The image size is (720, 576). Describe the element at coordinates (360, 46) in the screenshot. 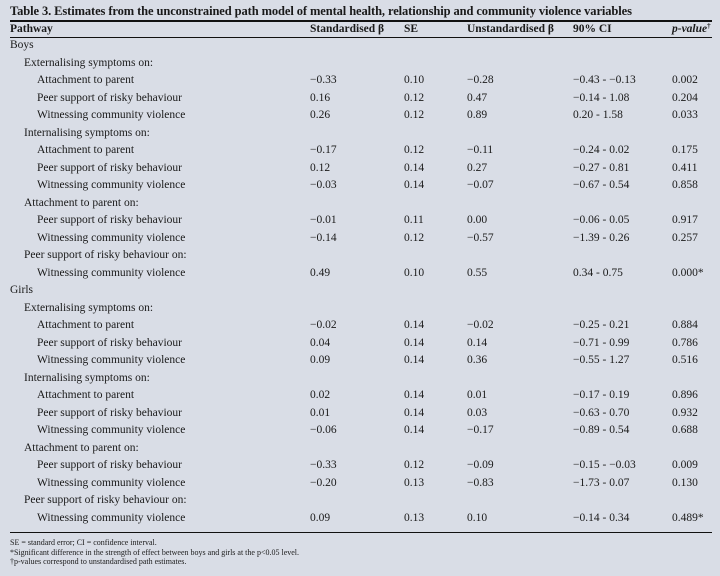

I see `group-row: Boys` at that location.